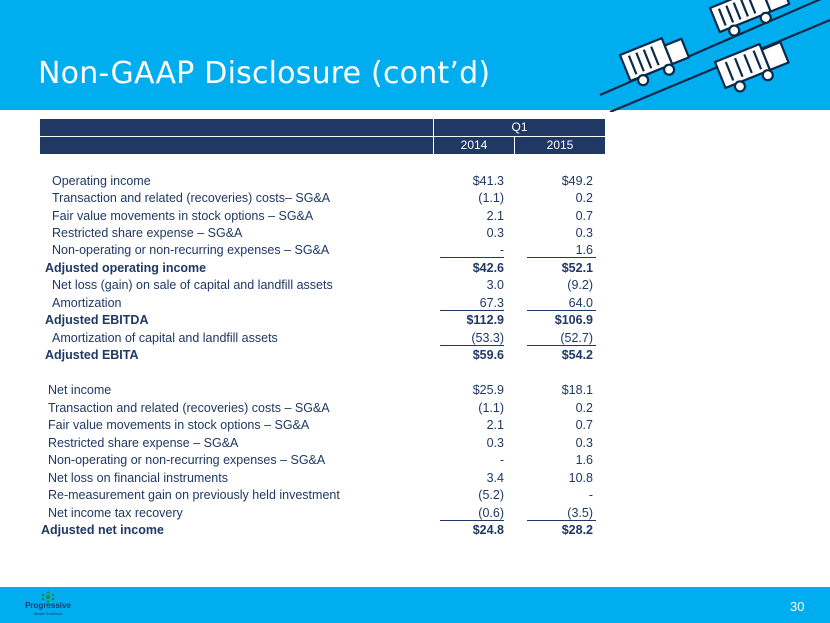  I want to click on table-row-subtotal: Adjusted EBITDA $112.9 $106.9, so click(415, 321).